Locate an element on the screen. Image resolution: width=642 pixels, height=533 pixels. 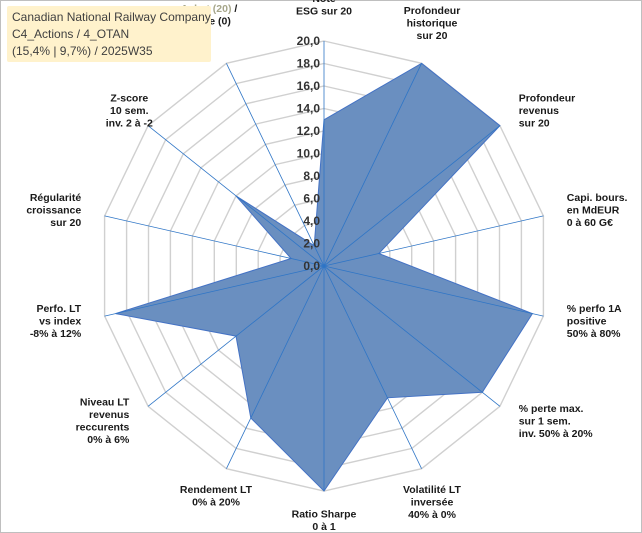
company-name: Canadian National Railway Company is located at coordinates (111, 17).